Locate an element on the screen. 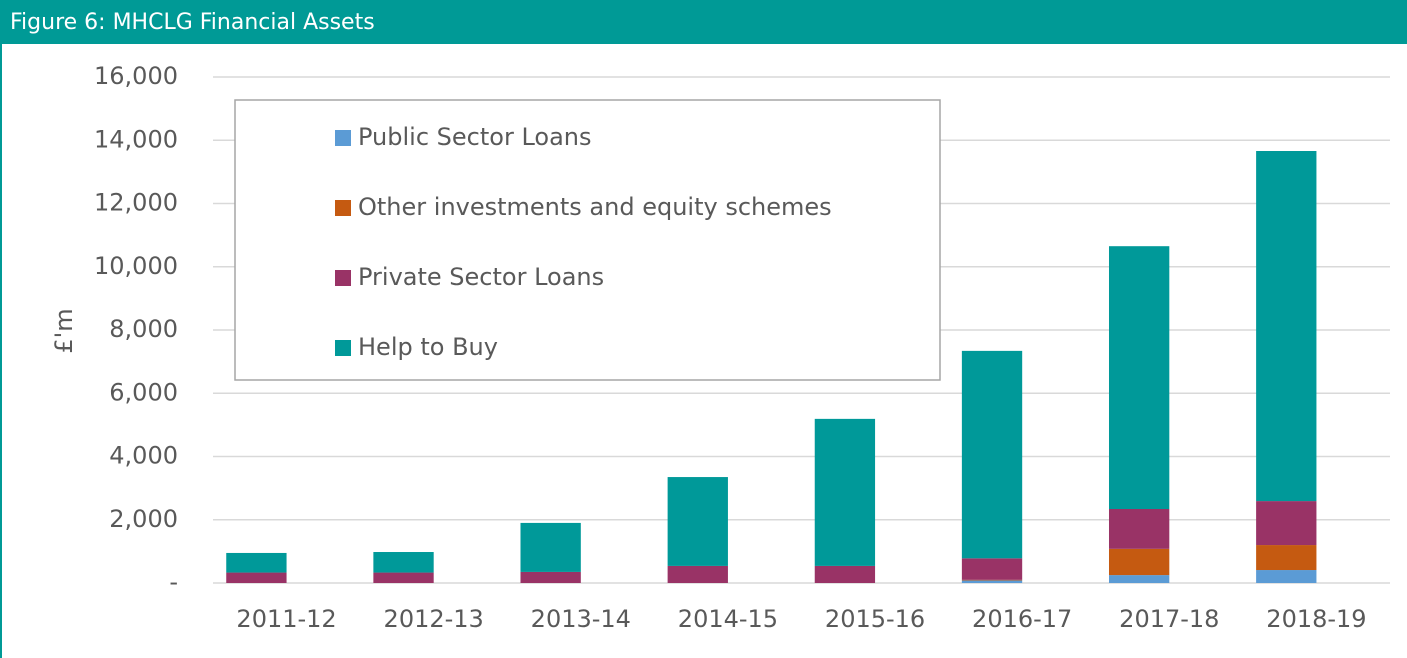  y-tick-label: 4,000 is located at coordinates (143, 456).